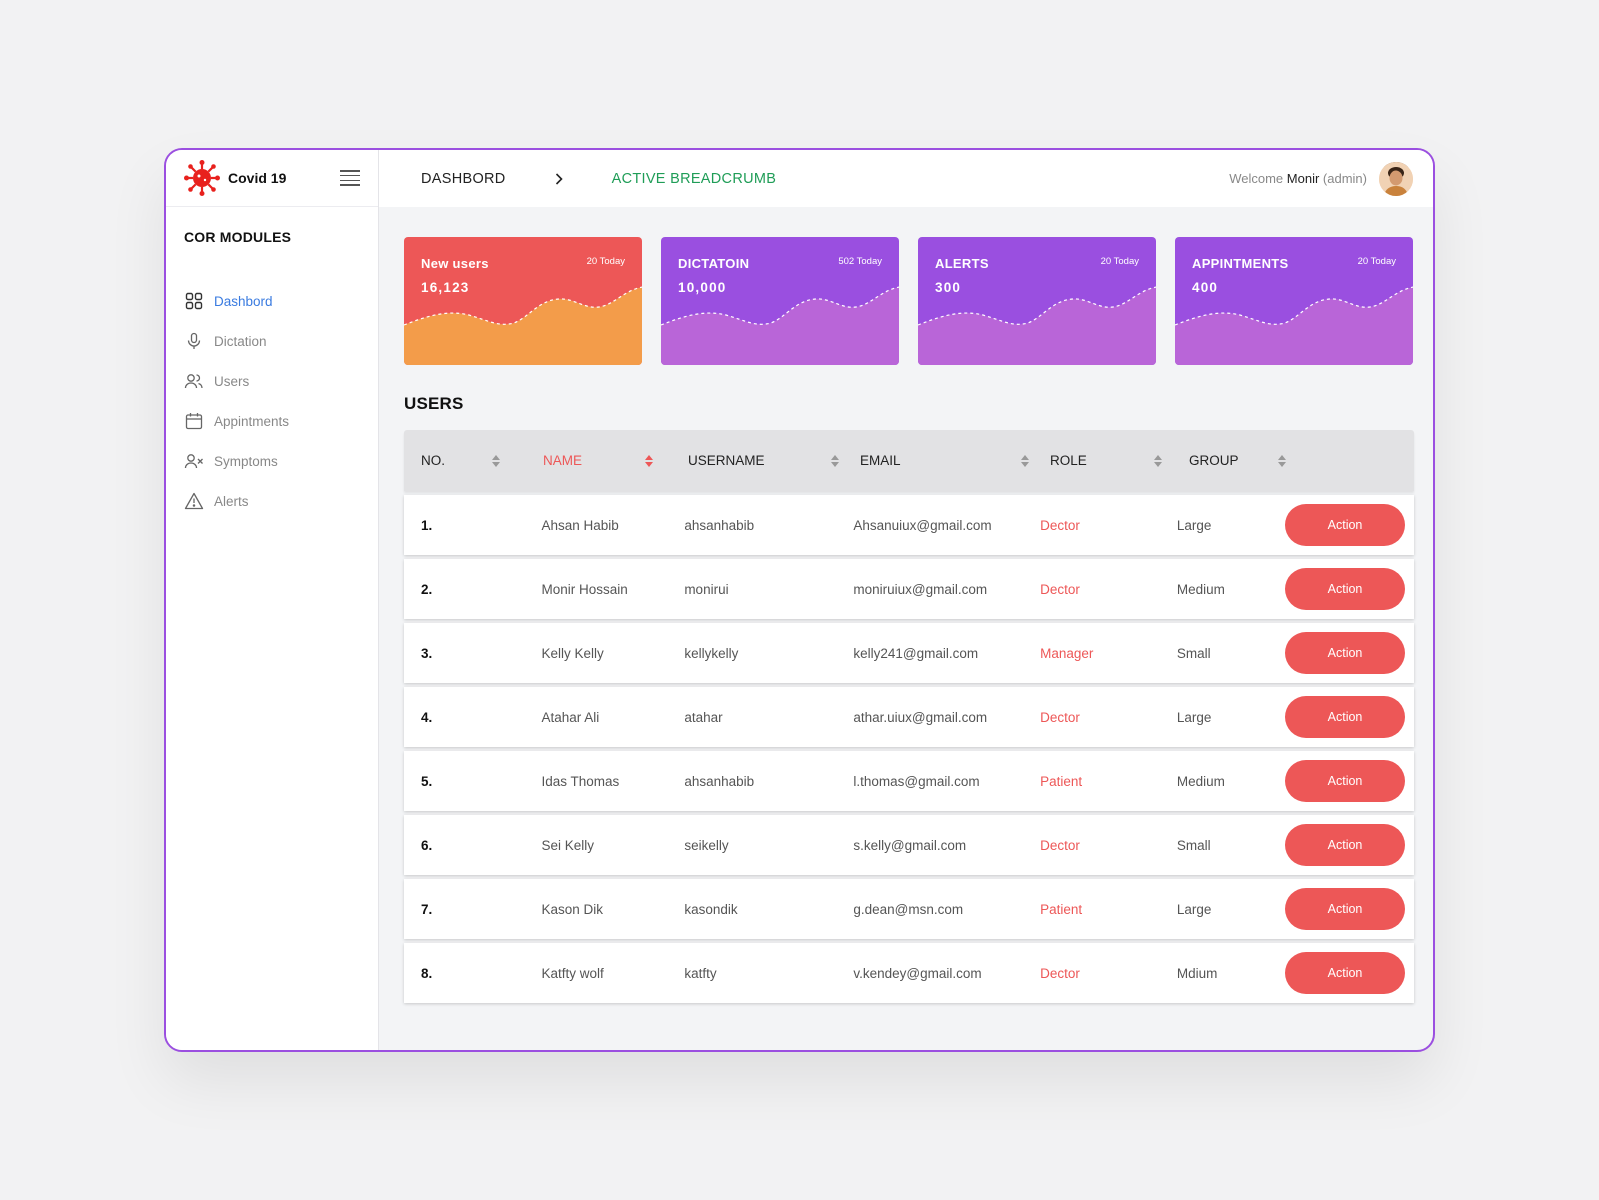 This screenshot has width=1599, height=1200. I want to click on cell-name: Kelly Kelly, so click(572, 653).